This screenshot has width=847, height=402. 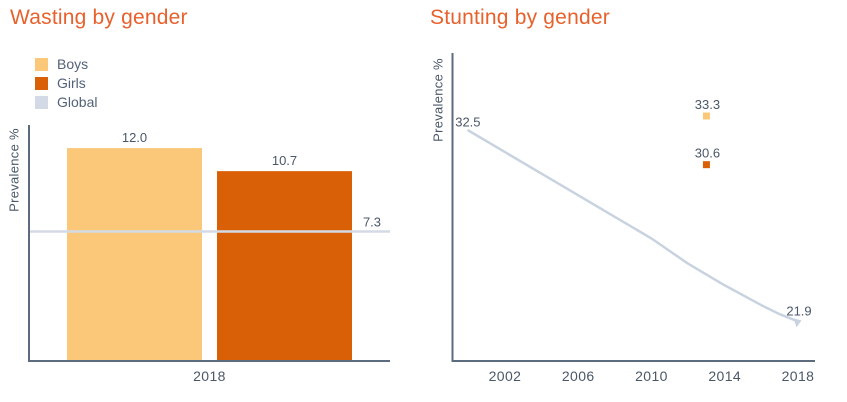 What do you see at coordinates (134, 254) in the screenshot?
I see `bar-boys` at bounding box center [134, 254].